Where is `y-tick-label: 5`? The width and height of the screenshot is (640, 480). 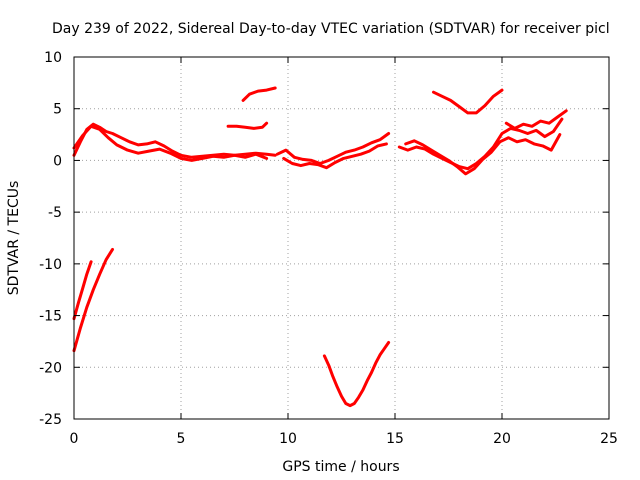 y-tick-label: 5 is located at coordinates (57, 110).